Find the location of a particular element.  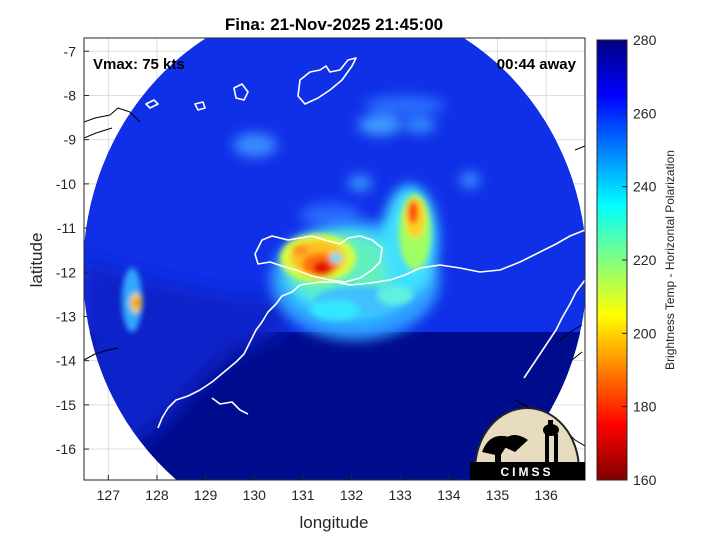

logo-text: CIMSS is located at coordinates (526, 472).